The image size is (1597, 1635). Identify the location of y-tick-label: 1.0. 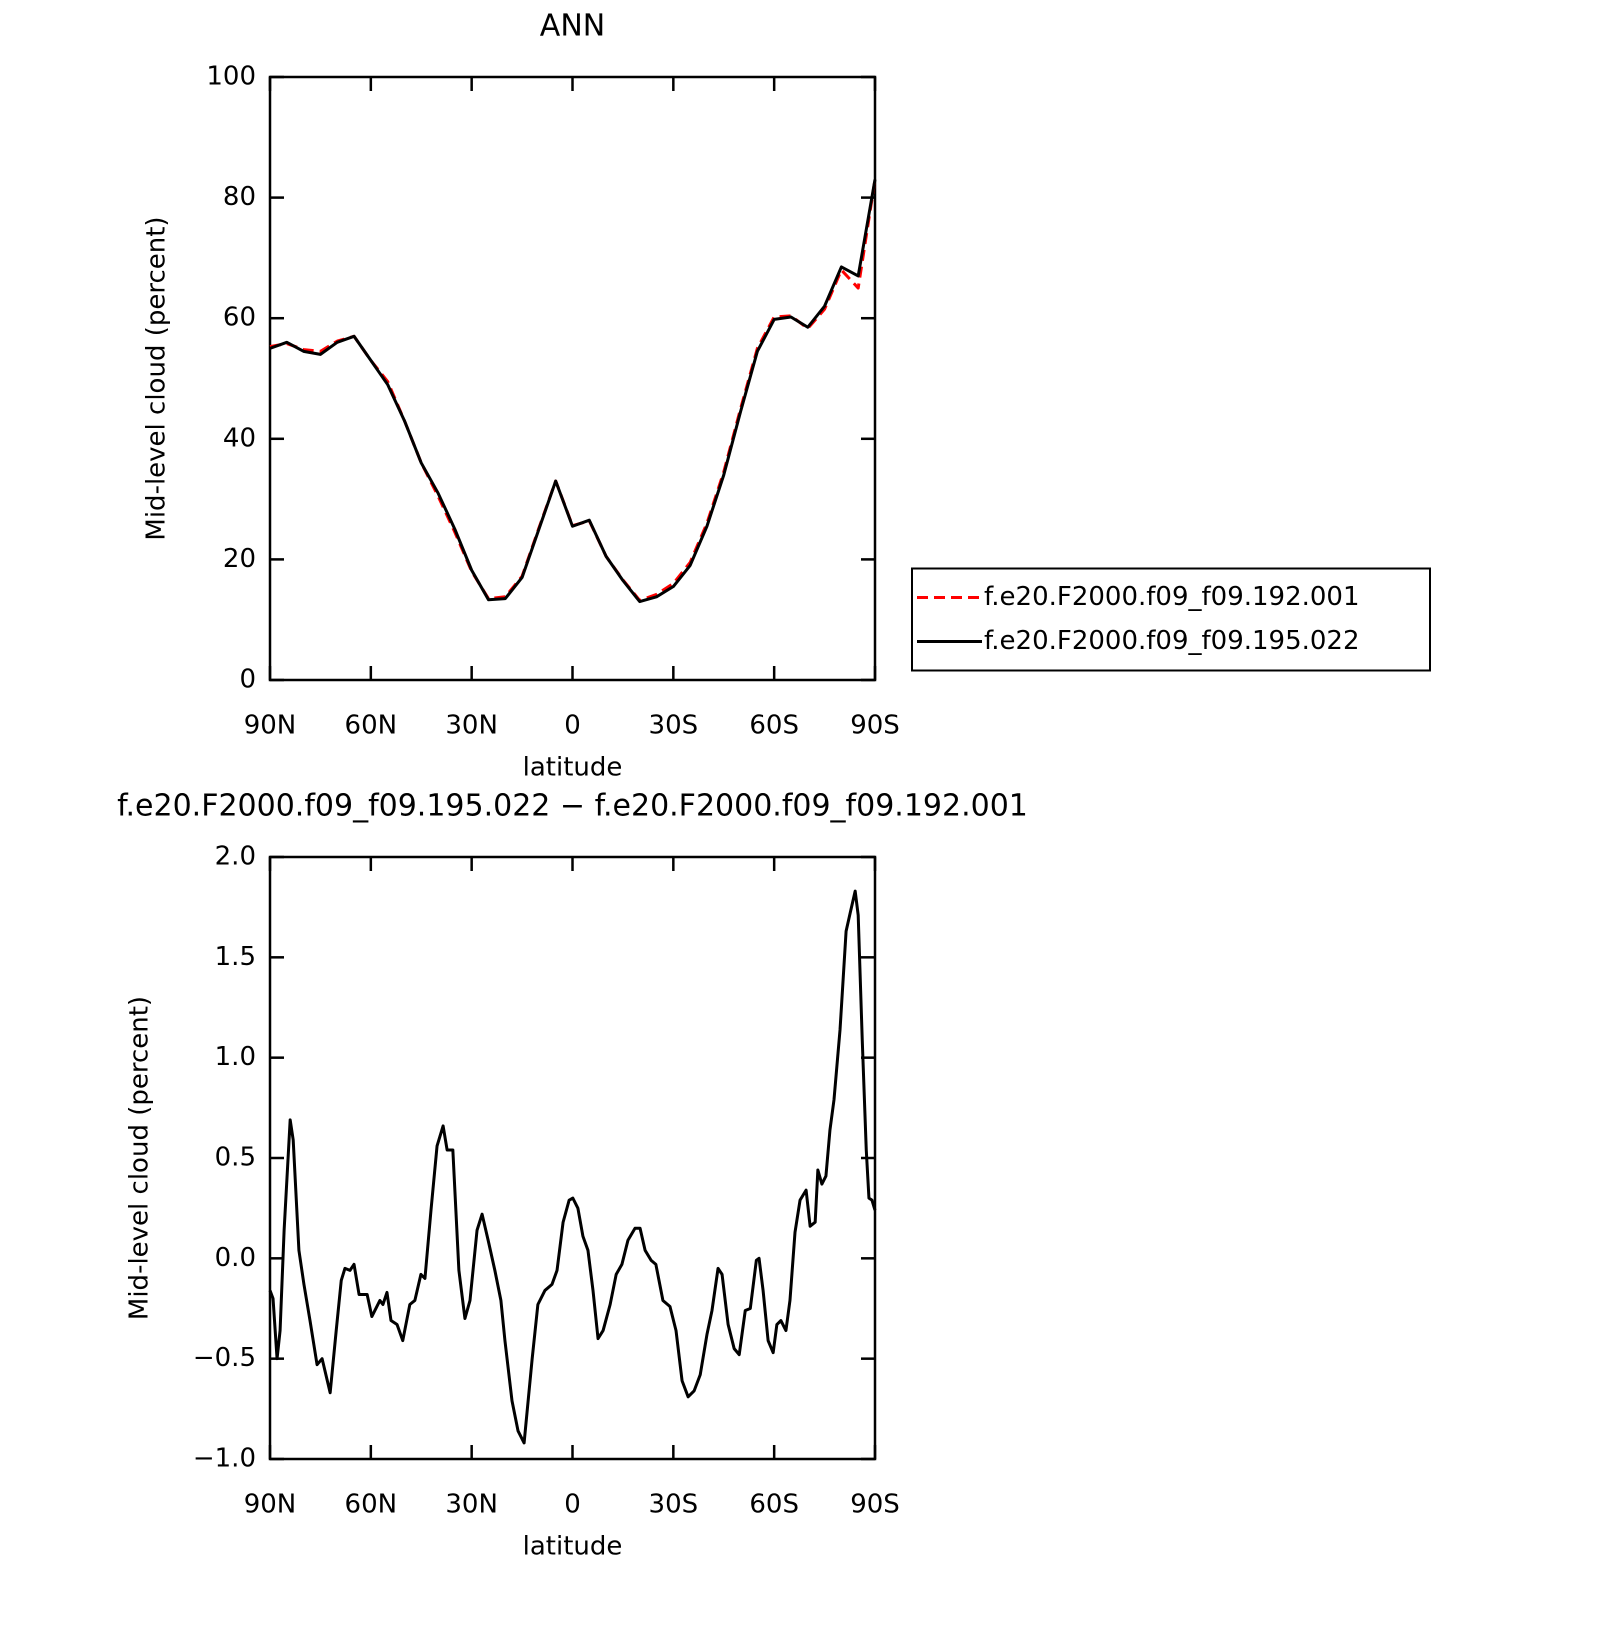
(235, 1057).